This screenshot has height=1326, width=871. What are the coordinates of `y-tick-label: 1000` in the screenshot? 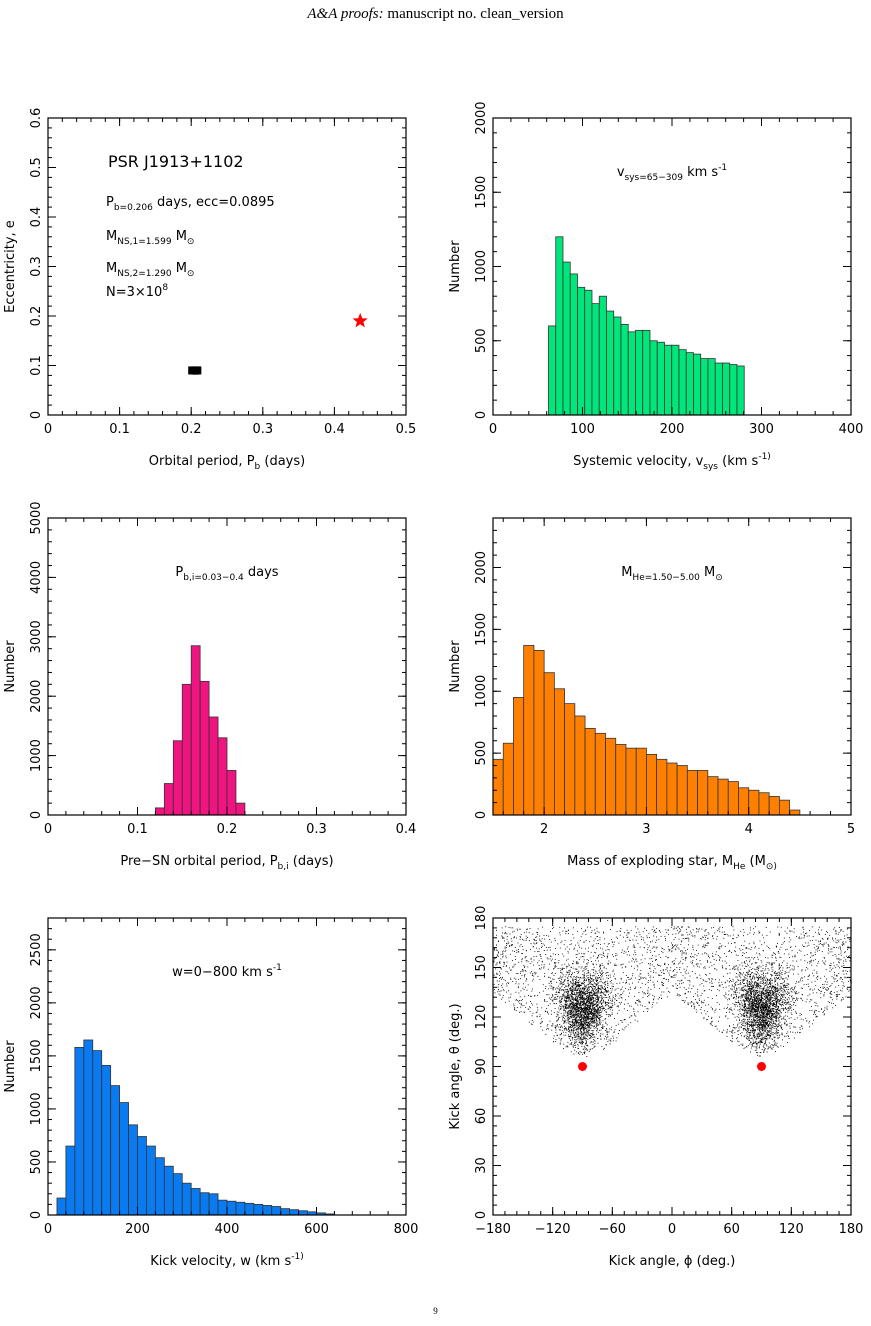 It's located at (481, 691).